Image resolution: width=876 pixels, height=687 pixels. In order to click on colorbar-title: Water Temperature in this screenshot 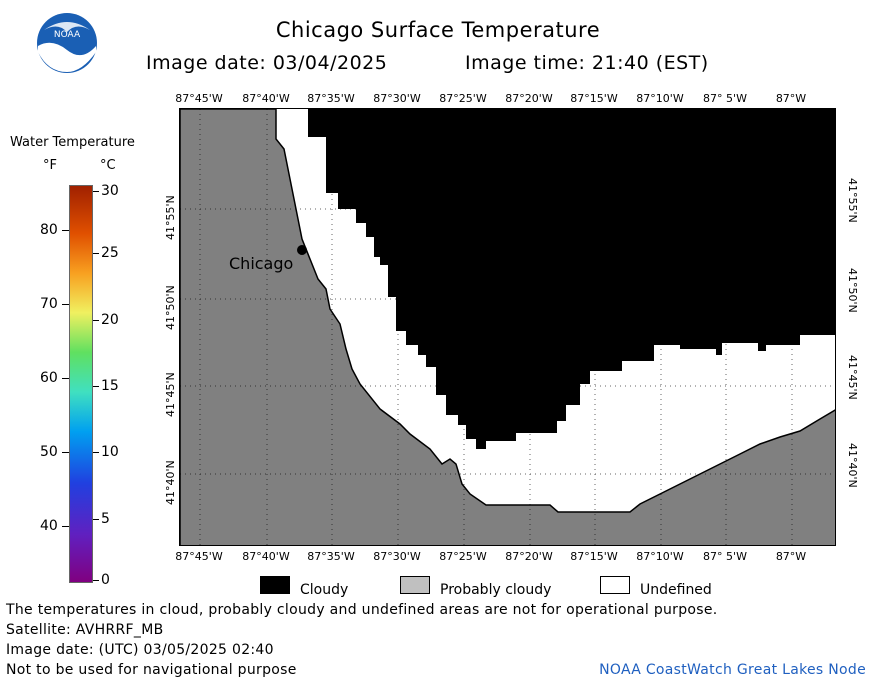, I will do `click(72, 142)`.